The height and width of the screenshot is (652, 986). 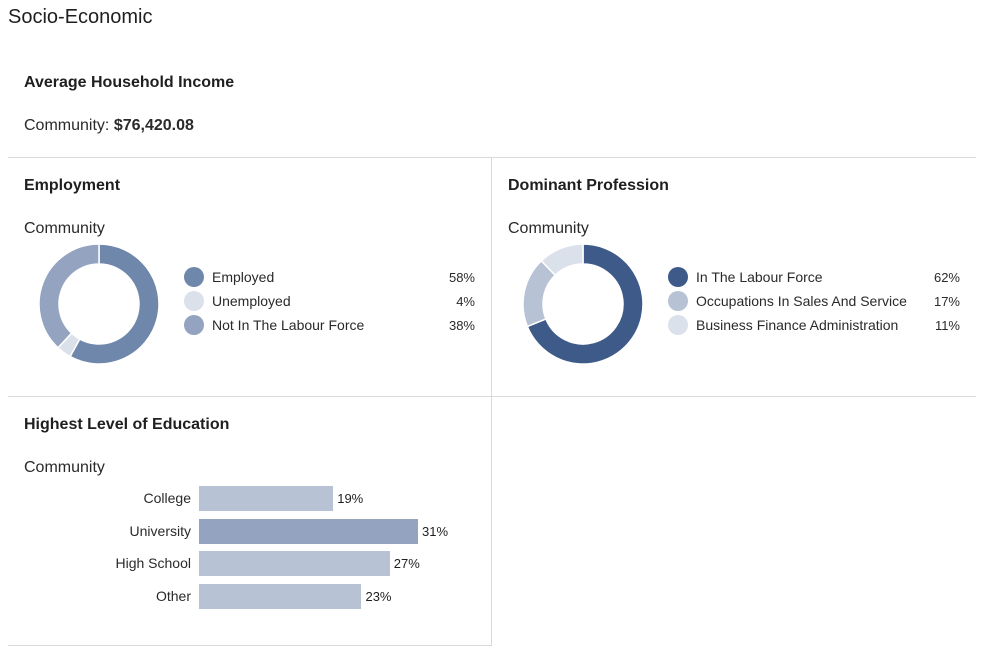 What do you see at coordinates (435, 531) in the screenshot?
I see `education-bar-value: 31%` at bounding box center [435, 531].